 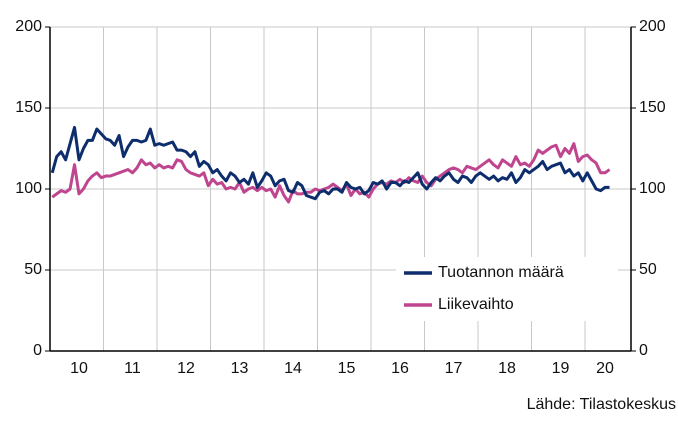 I want to click on legend-box, so click(x=507, y=289).